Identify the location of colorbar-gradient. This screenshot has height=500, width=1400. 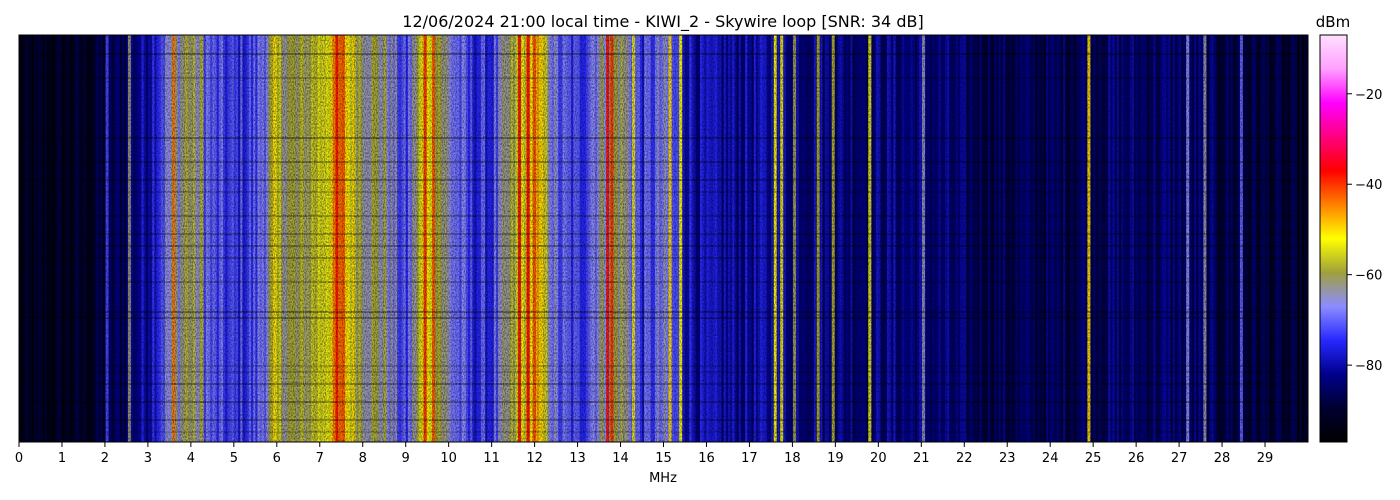
(1333, 238).